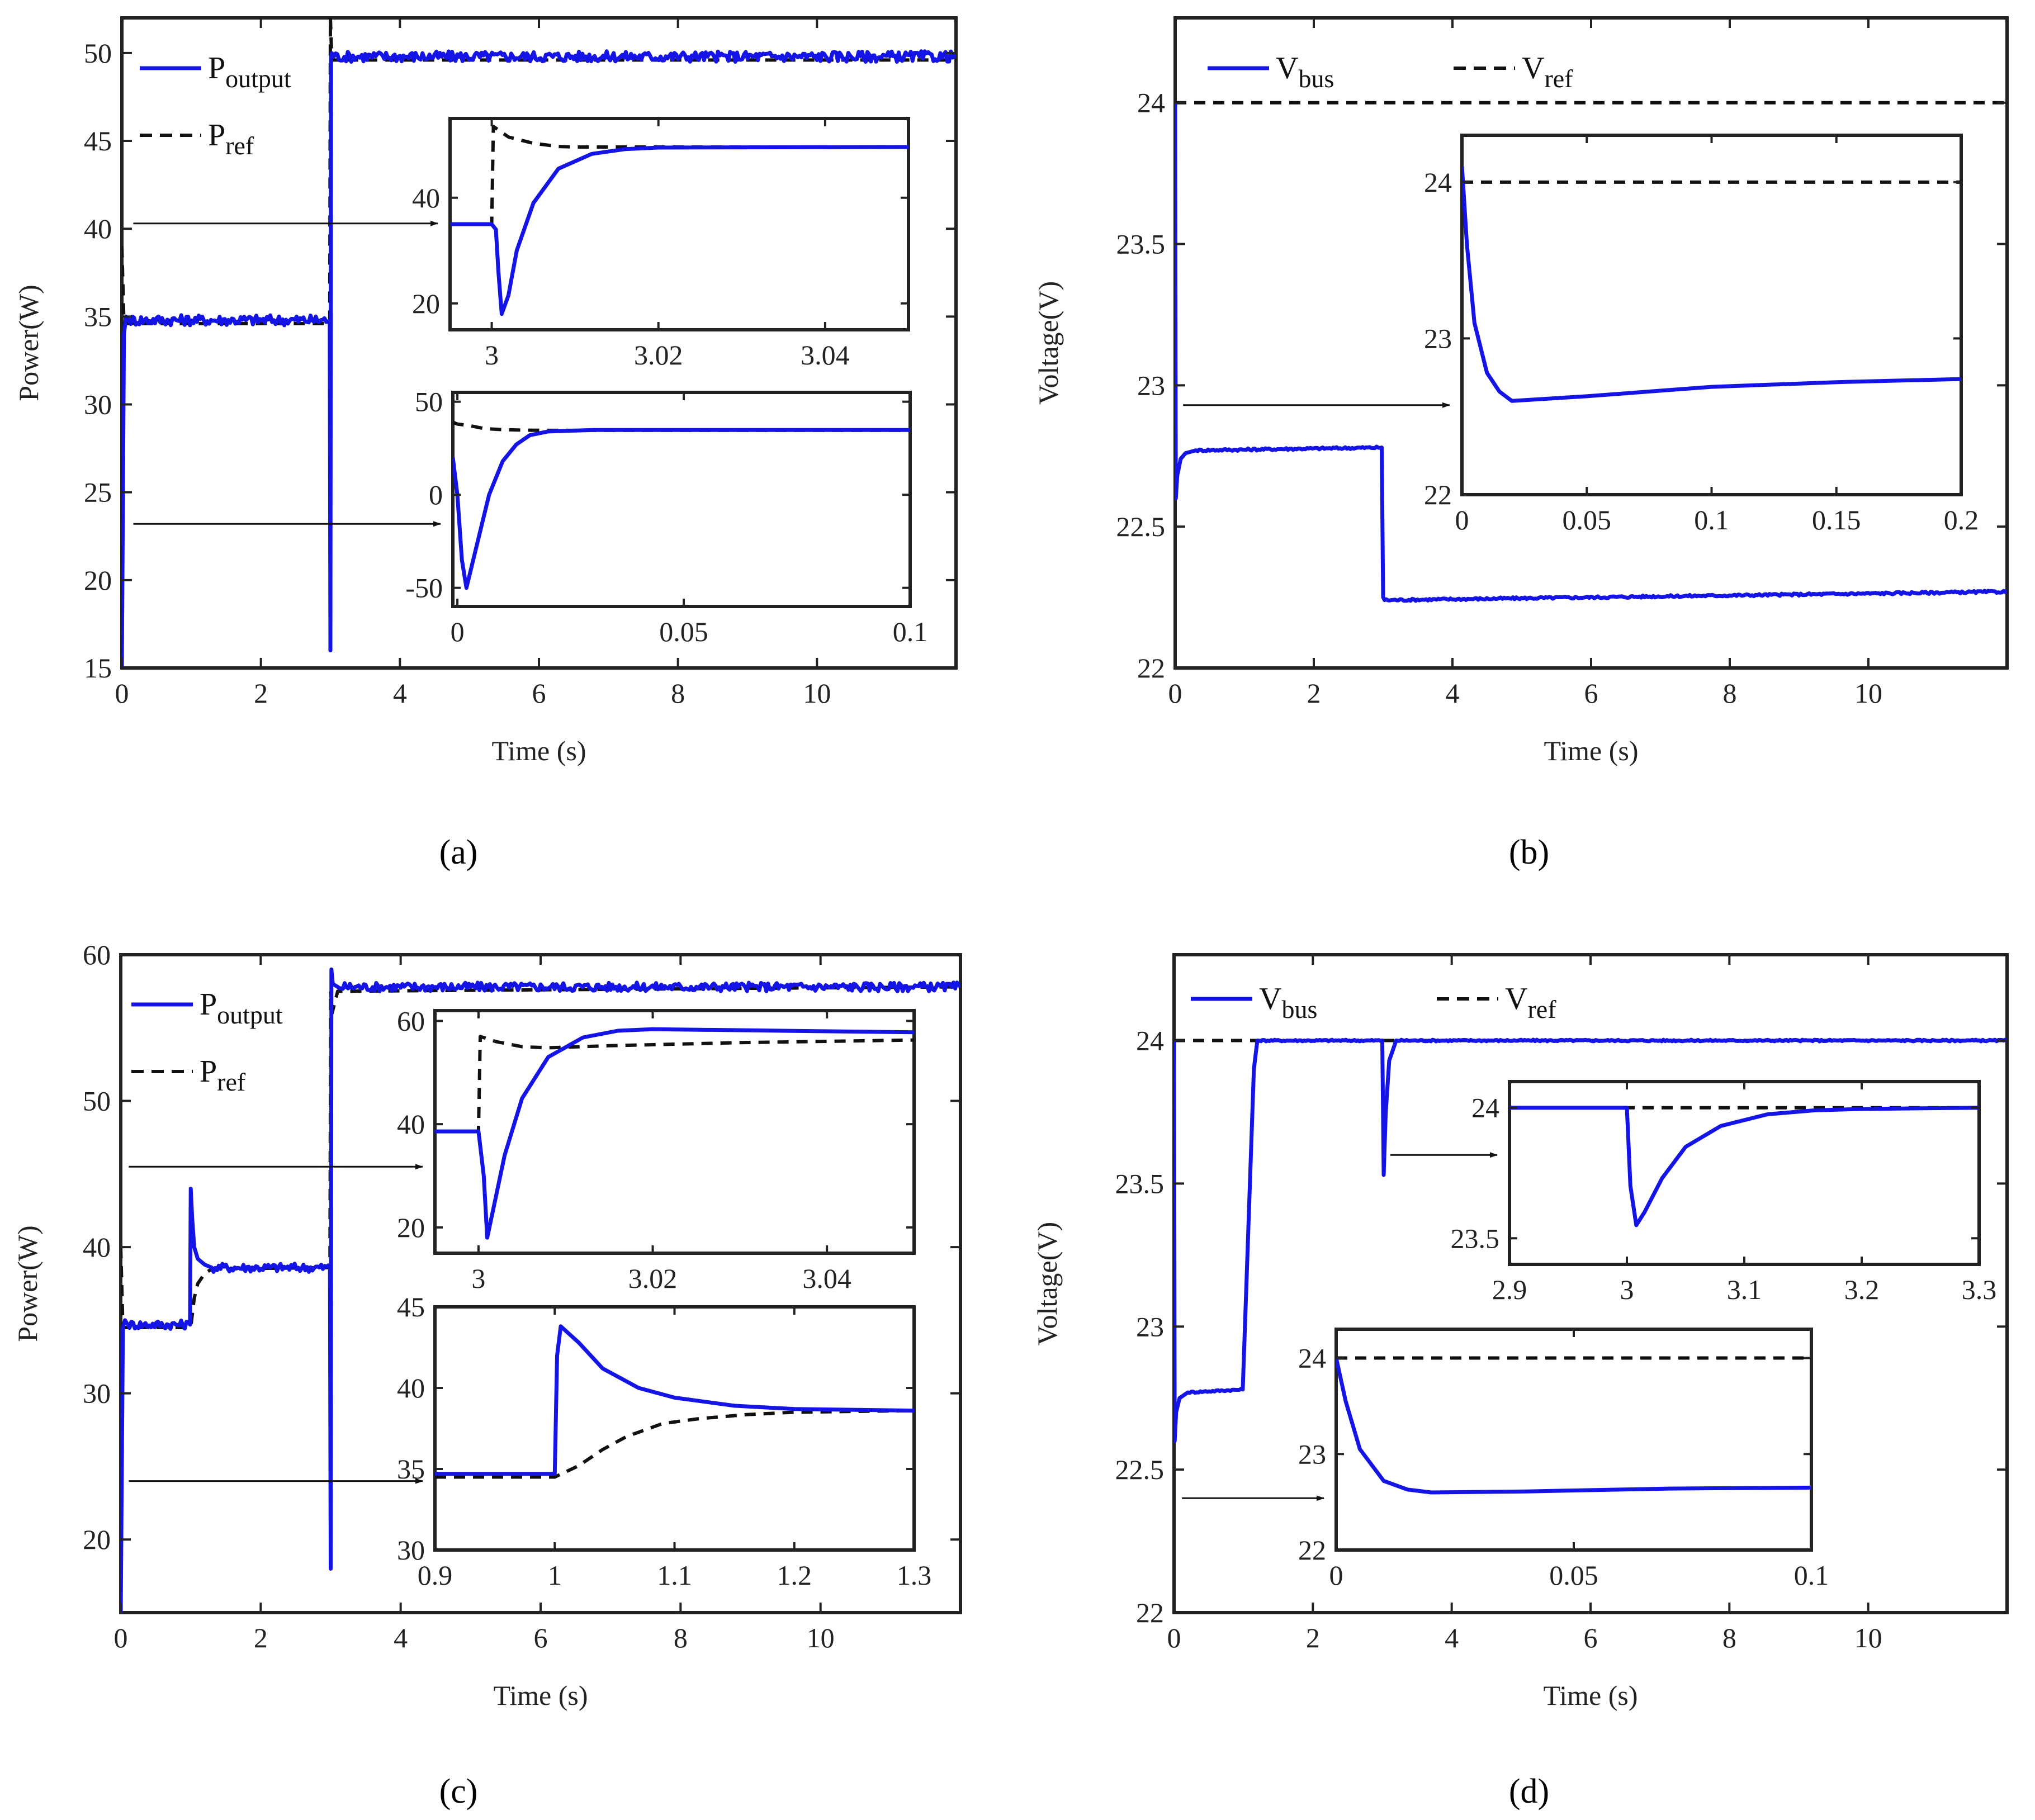 Image resolution: width=2035 pixels, height=1820 pixels. What do you see at coordinates (1140, 1470) in the screenshot?
I see `panel-d-ytick-label: 22.5` at bounding box center [1140, 1470].